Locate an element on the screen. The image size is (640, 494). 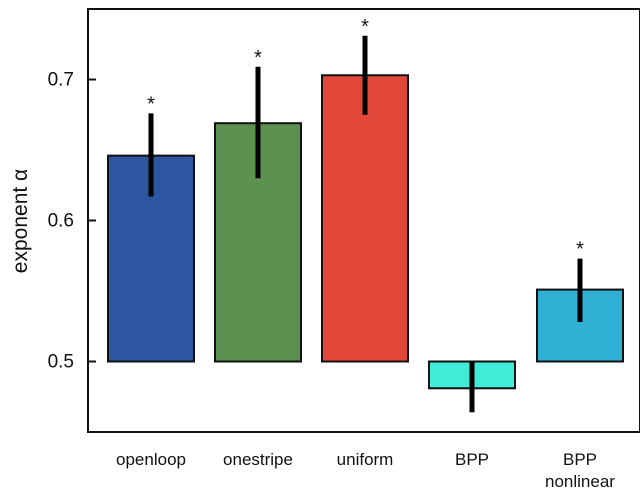
x-tick-label-0: openloop is located at coordinates (151, 459).